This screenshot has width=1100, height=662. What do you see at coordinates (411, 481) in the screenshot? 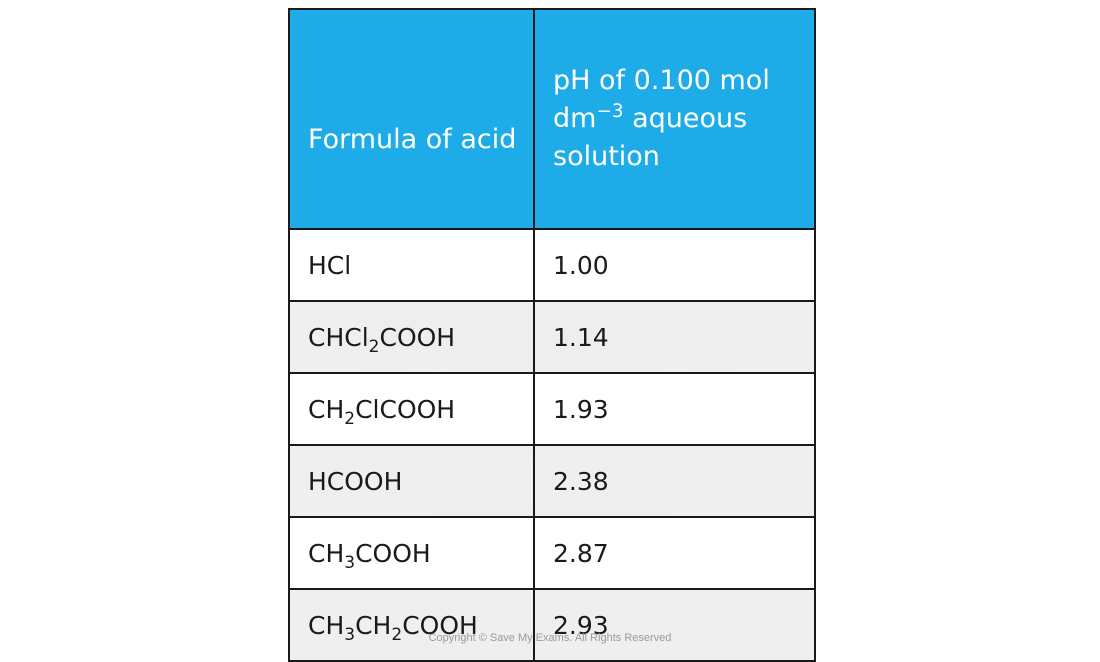
I see `formula-cell: HCOOH` at bounding box center [411, 481].